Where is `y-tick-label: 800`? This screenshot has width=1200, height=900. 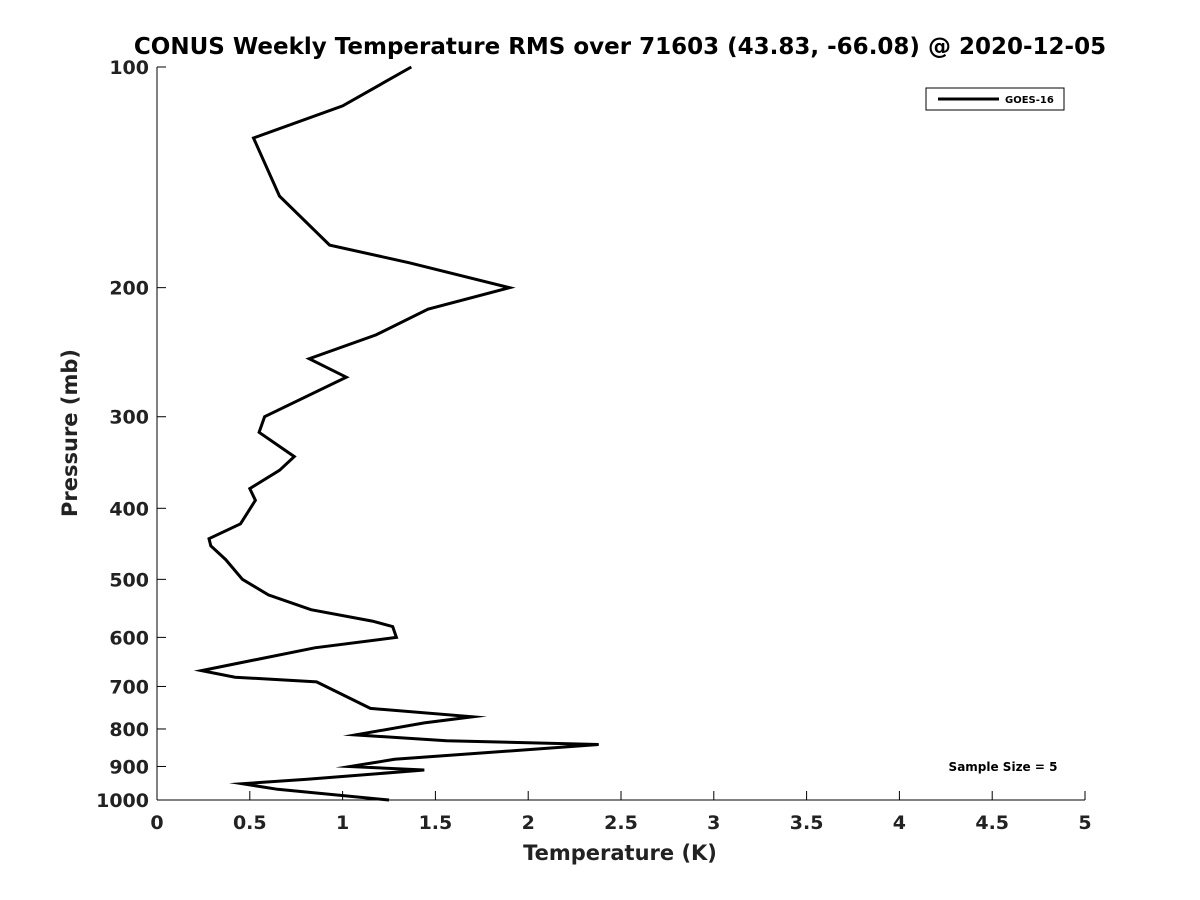
y-tick-label: 800 is located at coordinates (129, 730).